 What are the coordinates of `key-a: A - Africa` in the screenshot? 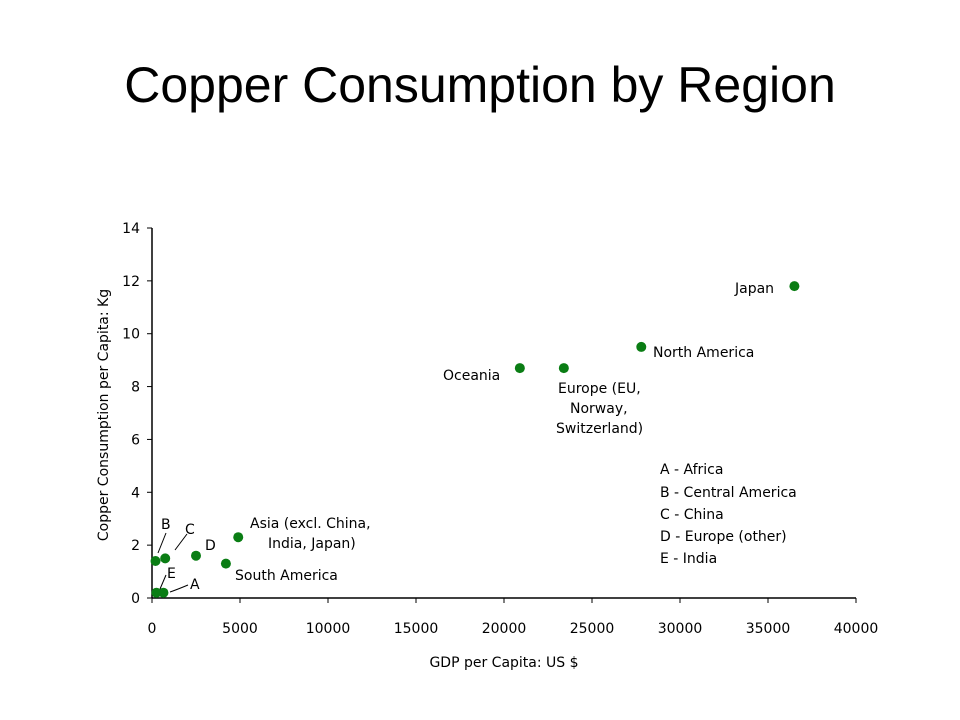 It's located at (691, 470).